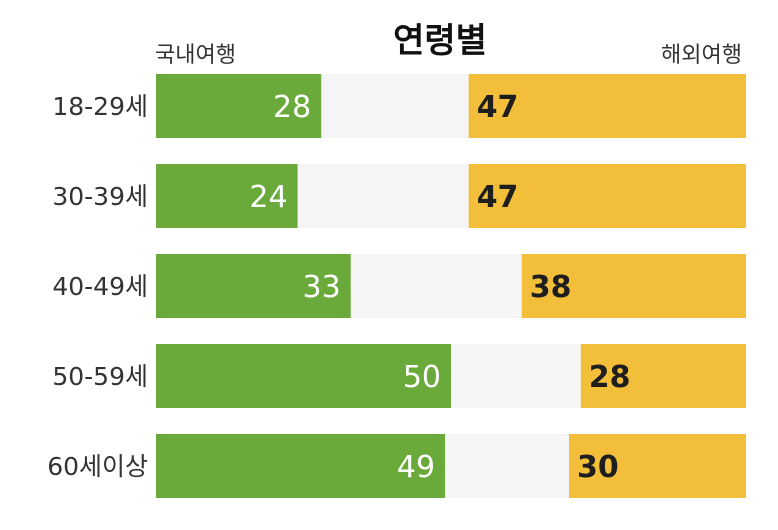 The height and width of the screenshot is (530, 778). What do you see at coordinates (551, 287) in the screenshot?
I see `data-label-overseas: 38` at bounding box center [551, 287].